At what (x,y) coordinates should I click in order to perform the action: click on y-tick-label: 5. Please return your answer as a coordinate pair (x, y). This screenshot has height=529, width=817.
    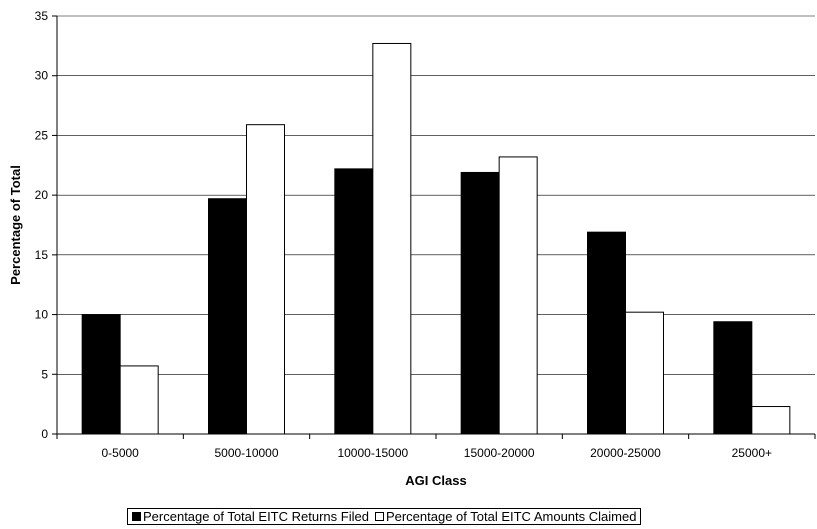
    Looking at the image, I should click on (44, 374).